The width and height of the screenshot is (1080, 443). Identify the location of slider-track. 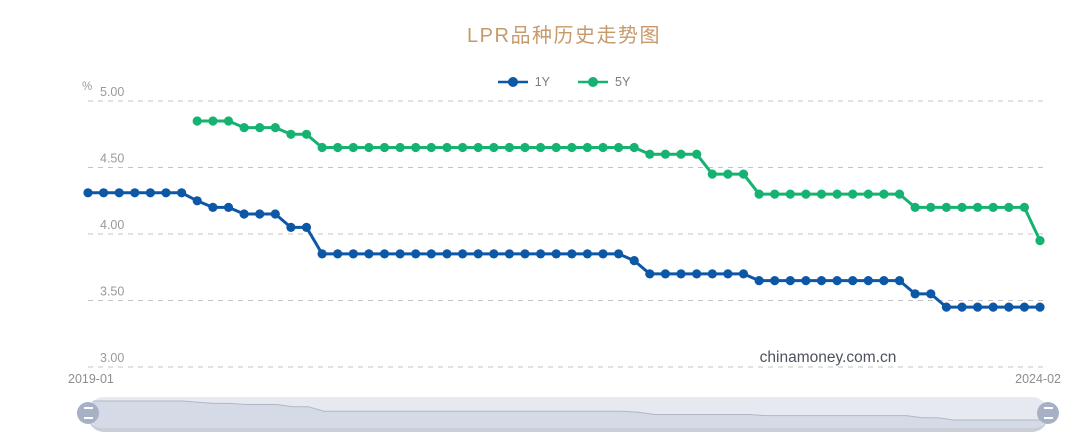
(568, 412).